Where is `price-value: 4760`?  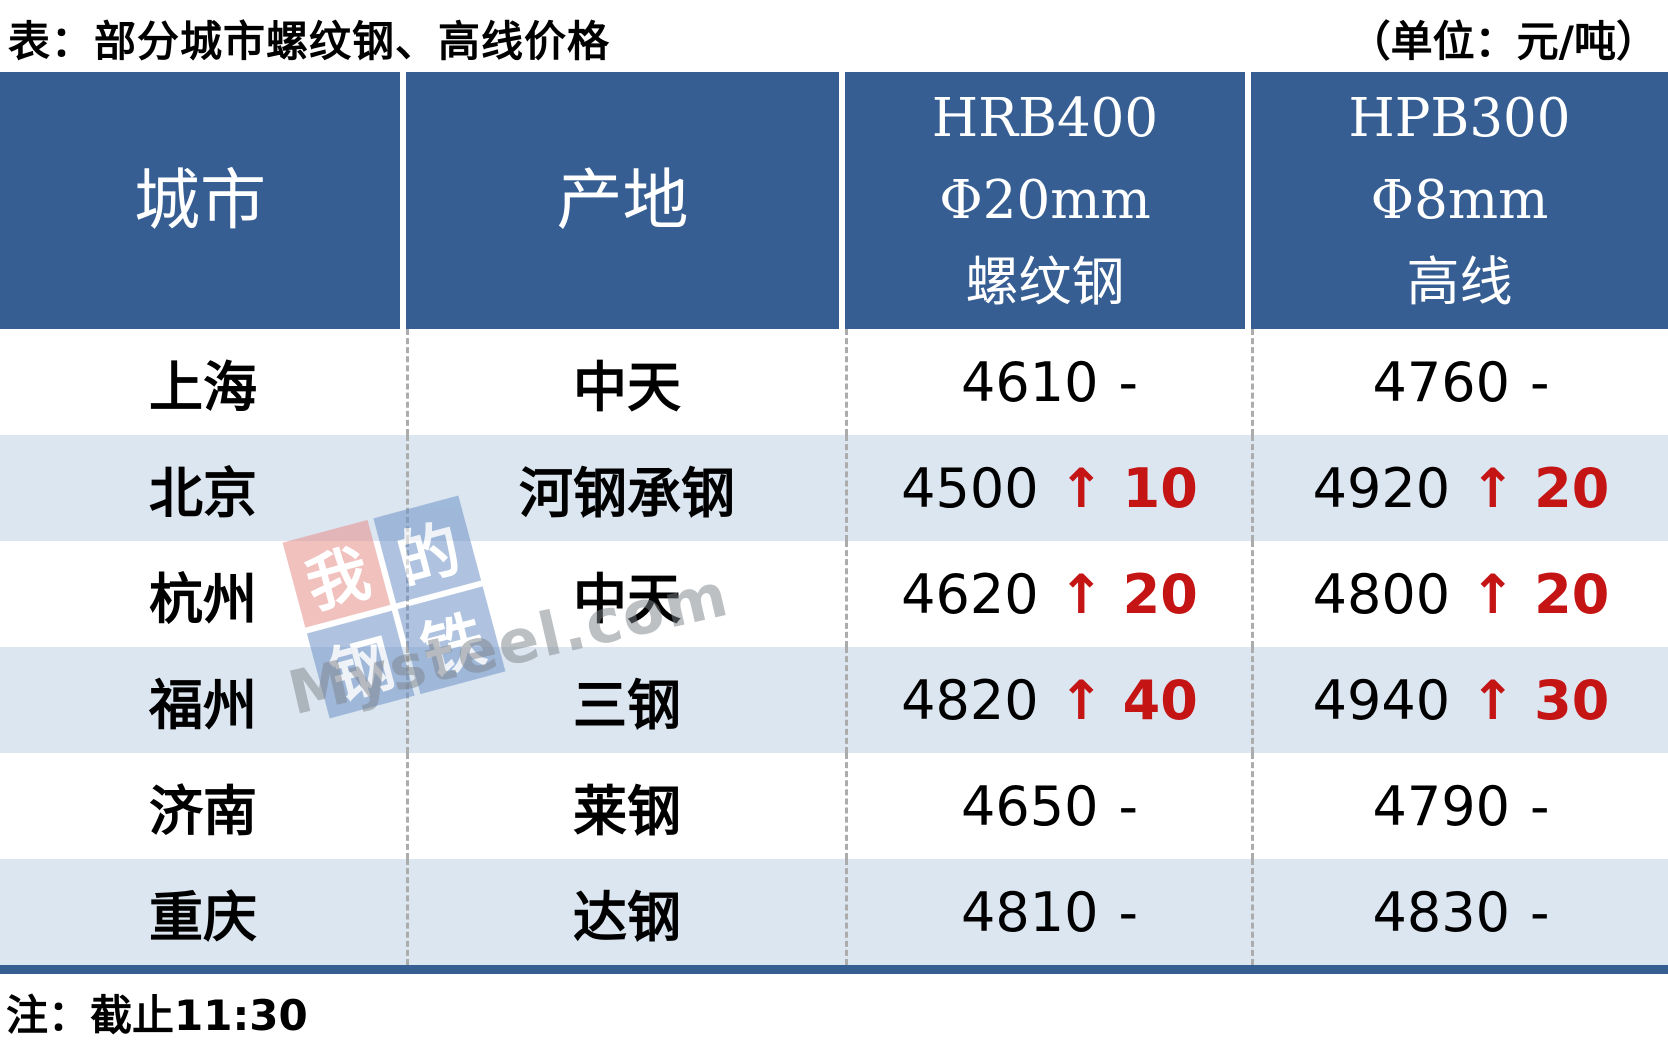 price-value: 4760 is located at coordinates (1441, 382).